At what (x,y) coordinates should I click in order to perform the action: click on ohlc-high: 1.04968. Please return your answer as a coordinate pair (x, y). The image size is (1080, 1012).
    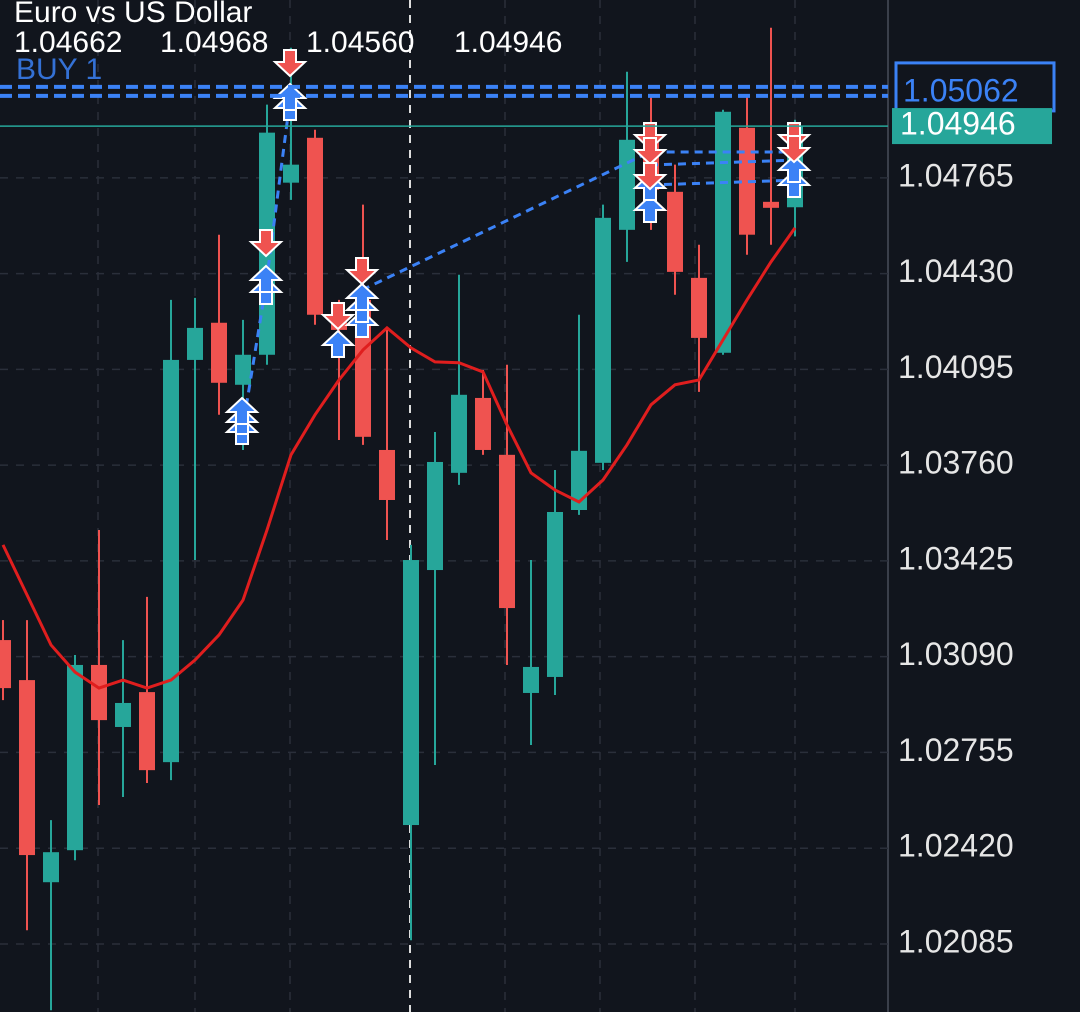
    Looking at the image, I should click on (214, 42).